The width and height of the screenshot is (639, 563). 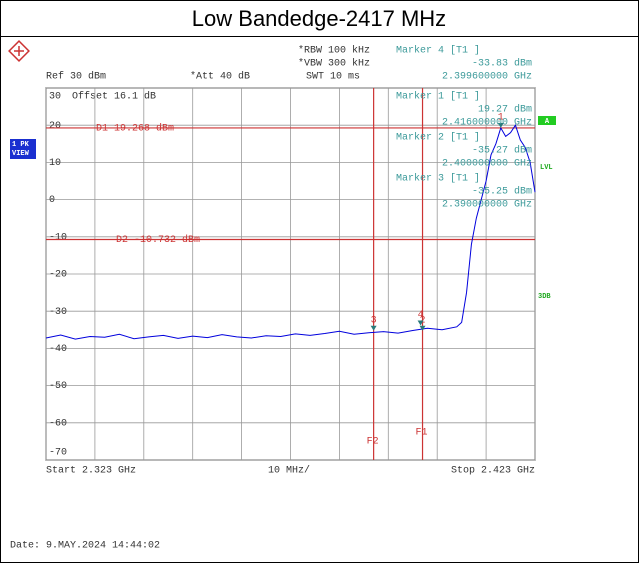 I want to click on marker-frequency: 2.416000000 GHz, so click(x=487, y=123).